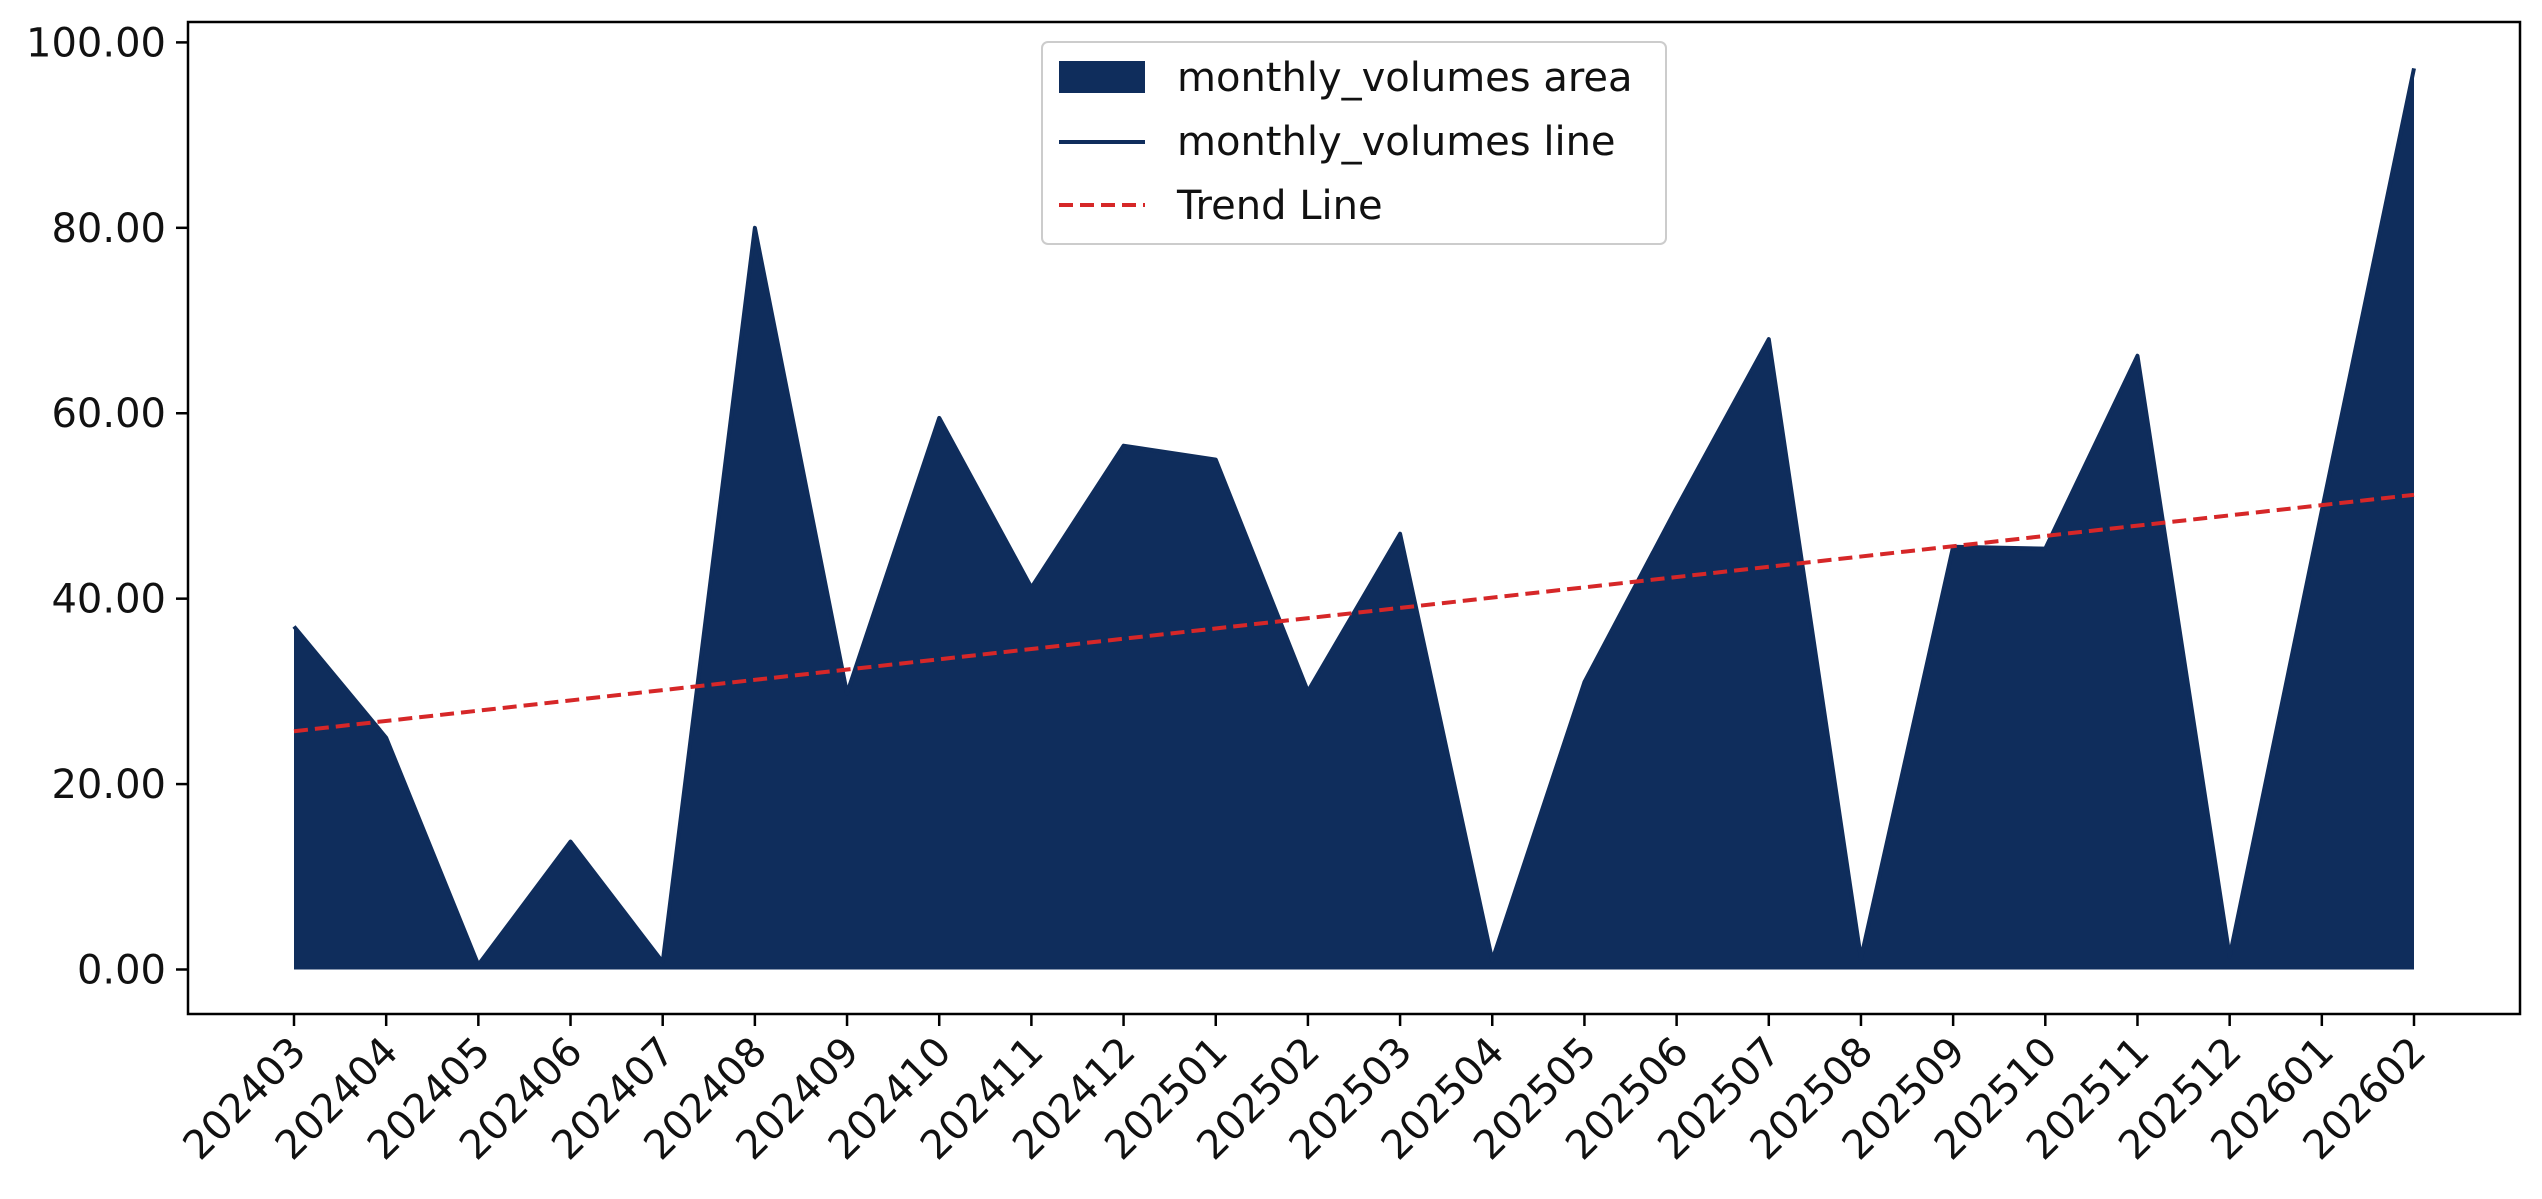  Describe the element at coordinates (96, 43) in the screenshot. I see `y-tick-label: 100.00` at that location.